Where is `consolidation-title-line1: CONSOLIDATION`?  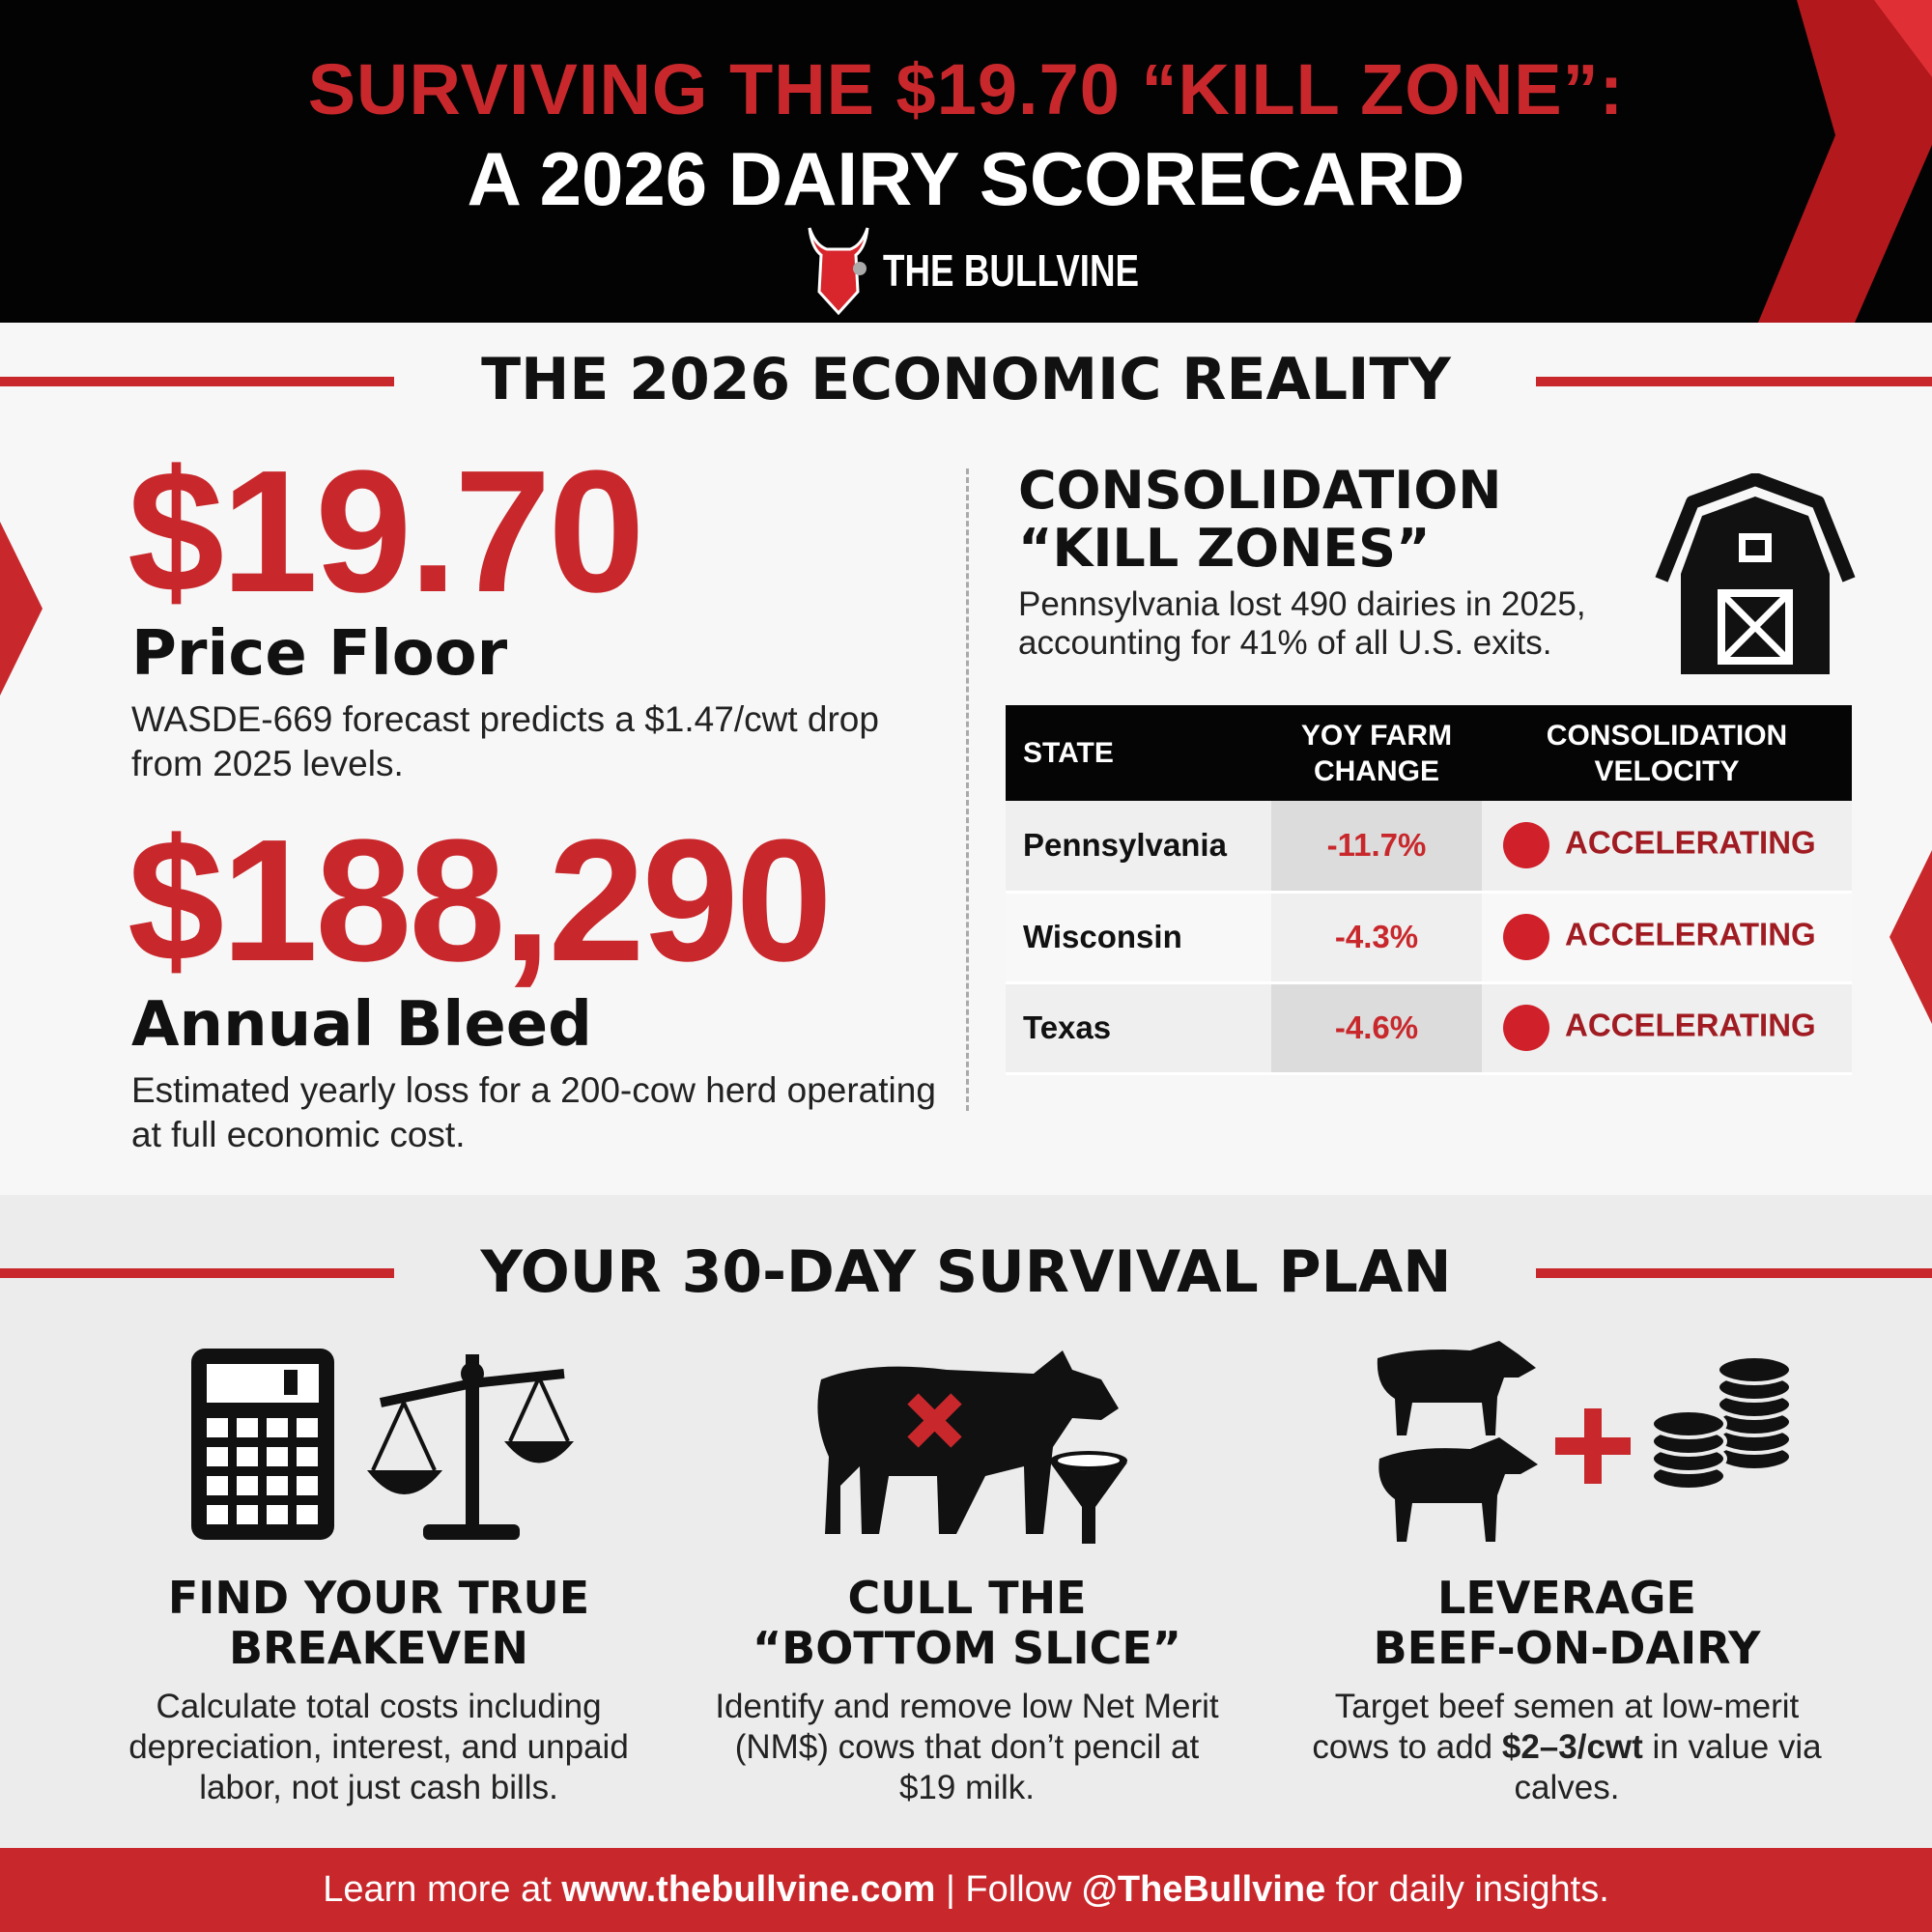
consolidation-title-line1: CONSOLIDATION is located at coordinates (1260, 490).